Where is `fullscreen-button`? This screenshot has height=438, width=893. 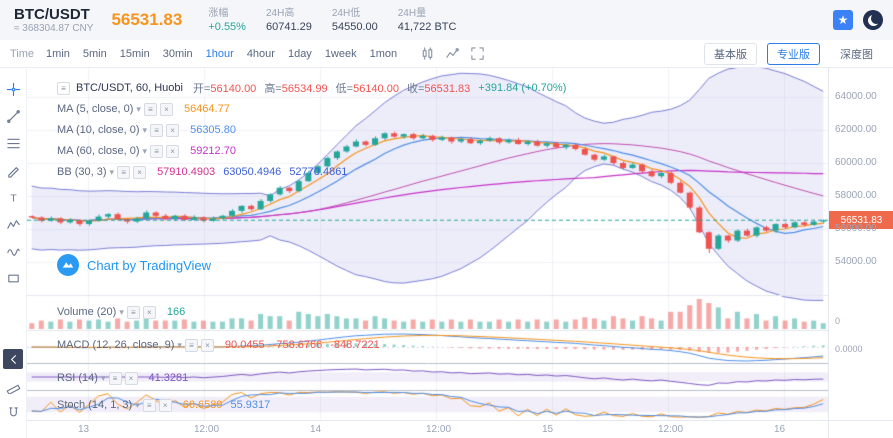
fullscreen-button is located at coordinates (477, 53).